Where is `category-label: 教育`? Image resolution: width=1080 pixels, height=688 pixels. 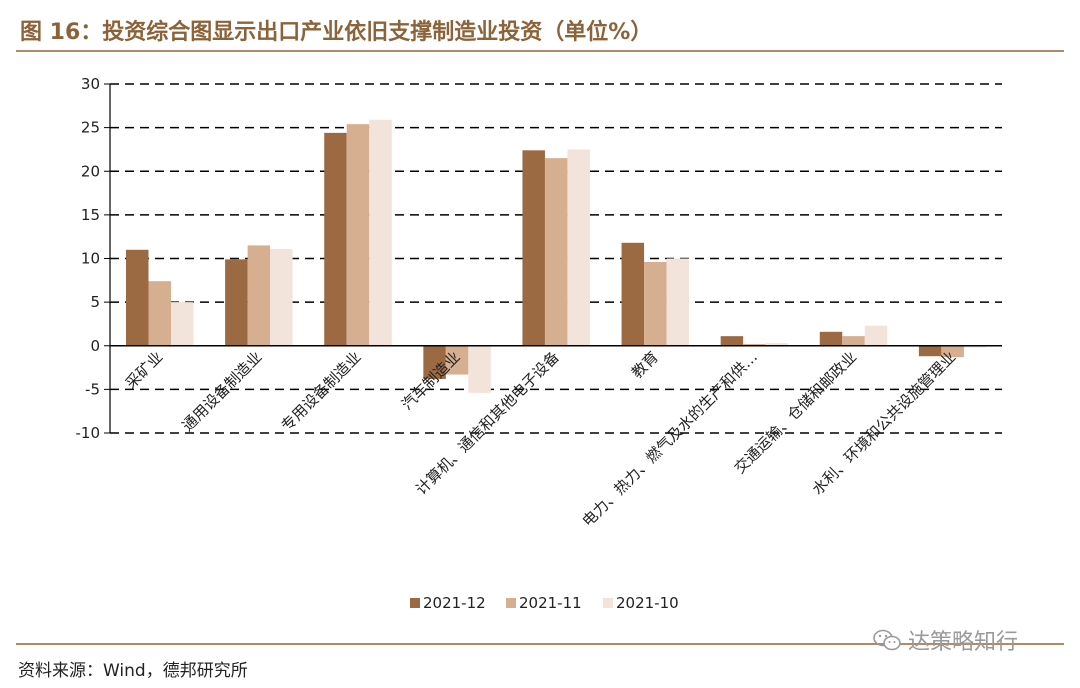
category-label: 教育 is located at coordinates (645, 365).